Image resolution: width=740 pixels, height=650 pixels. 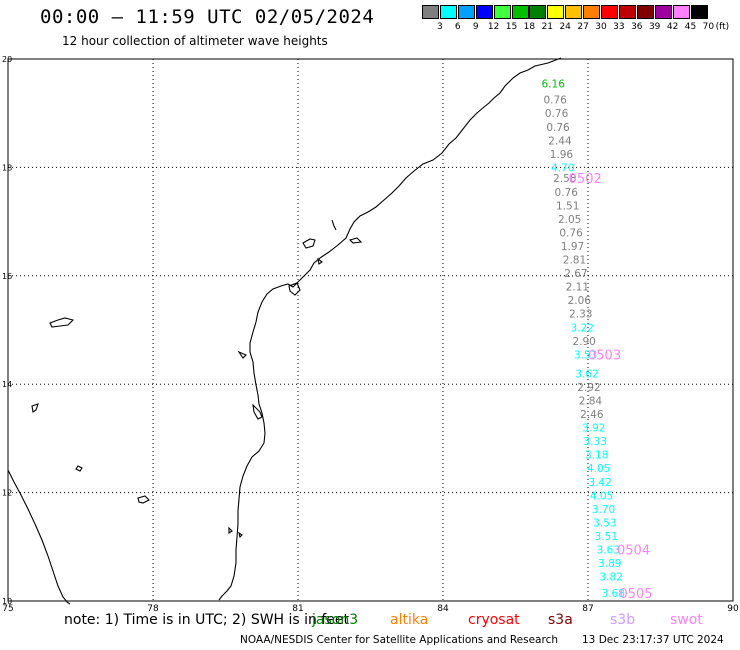 What do you see at coordinates (580, 301) in the screenshot?
I see `swh-value-label: 2.06` at bounding box center [580, 301].